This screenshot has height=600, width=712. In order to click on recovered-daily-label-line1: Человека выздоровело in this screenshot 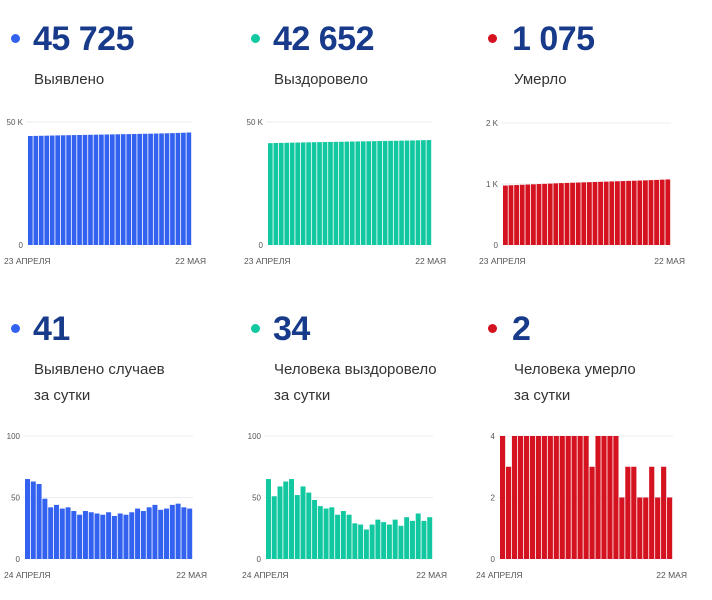, I will do `click(355, 369)`.